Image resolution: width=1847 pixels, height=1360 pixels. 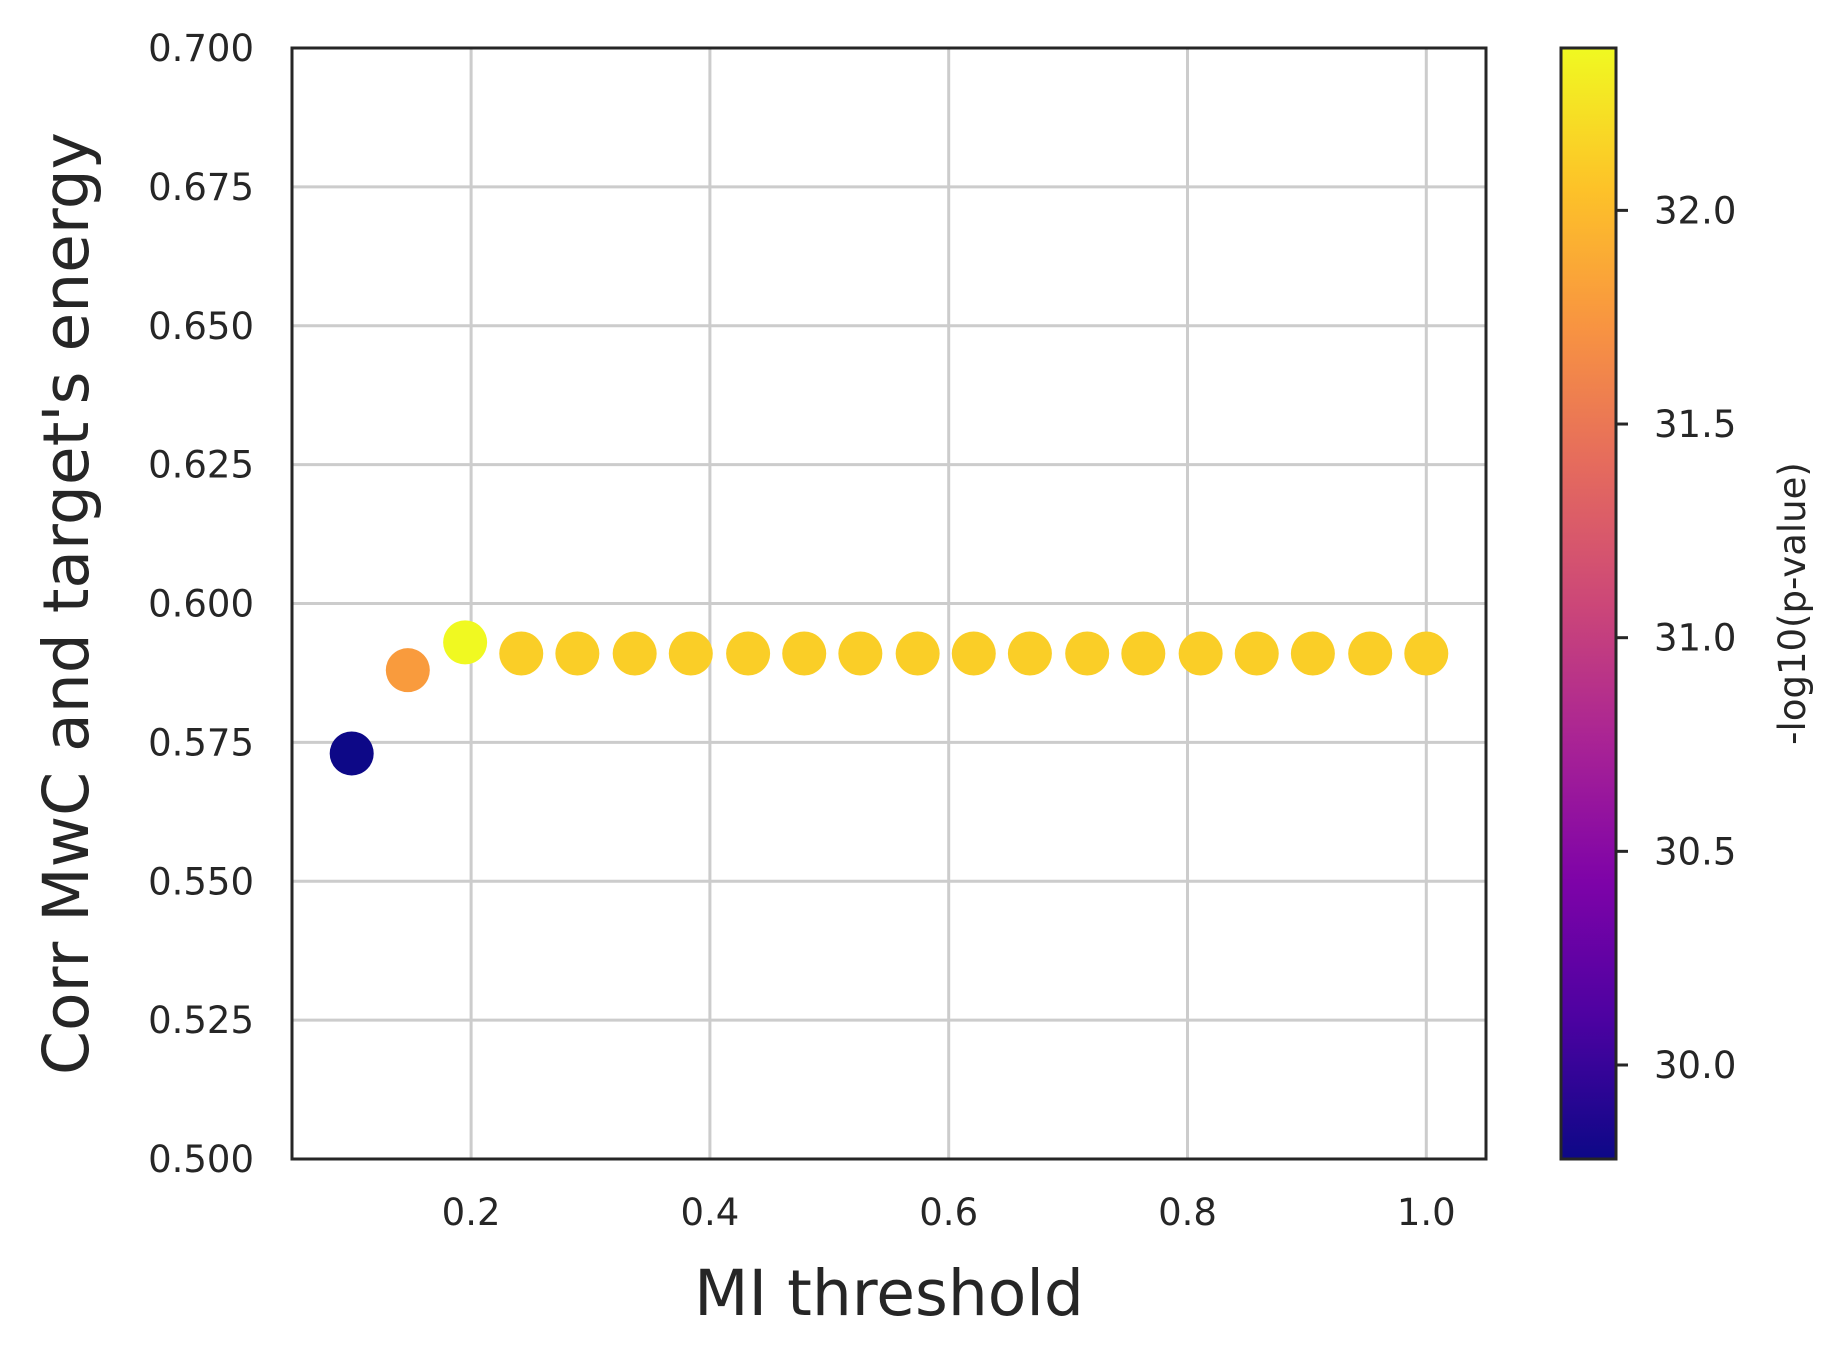 I want to click on x-tick-label: 0.6, so click(x=948, y=1212).